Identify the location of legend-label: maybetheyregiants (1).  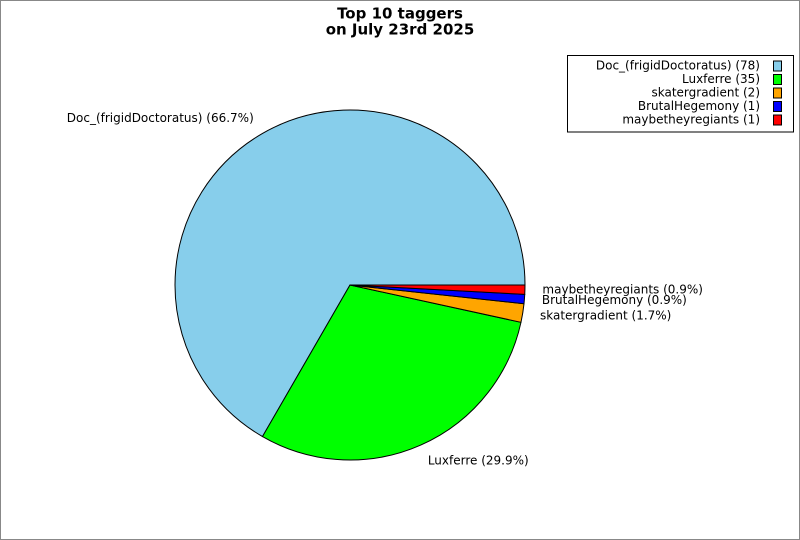
(691, 120).